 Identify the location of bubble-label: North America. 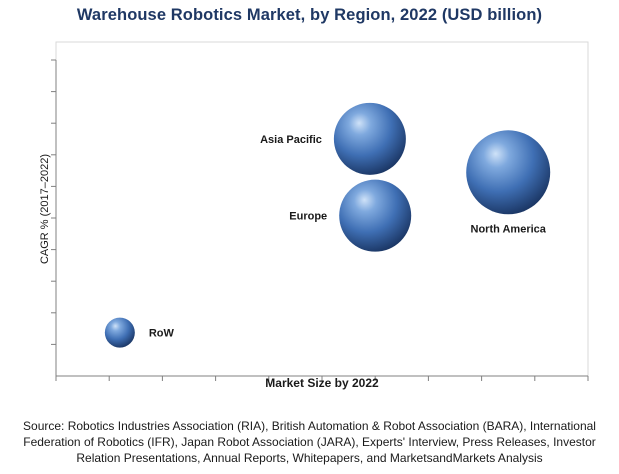
(509, 229).